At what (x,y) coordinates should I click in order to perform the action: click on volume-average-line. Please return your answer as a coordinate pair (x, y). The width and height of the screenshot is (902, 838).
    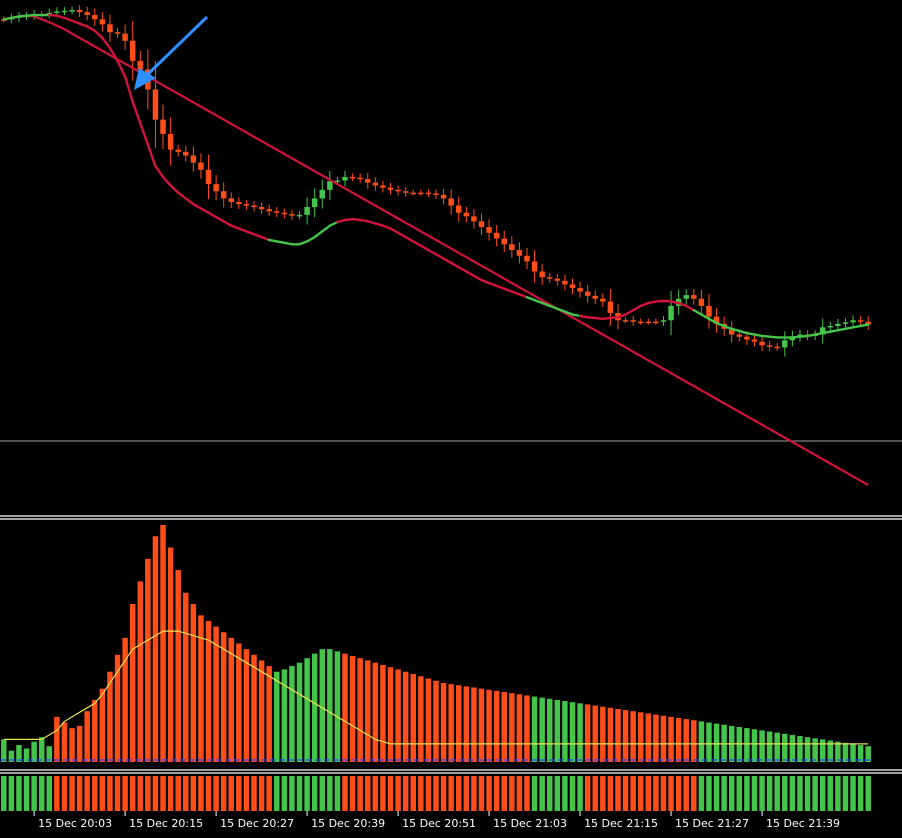
    Looking at the image, I should click on (436, 687).